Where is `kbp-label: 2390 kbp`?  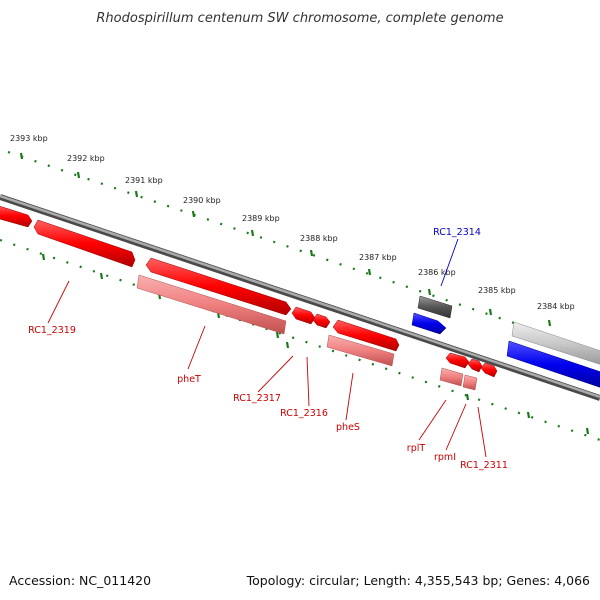 kbp-label: 2390 kbp is located at coordinates (202, 200).